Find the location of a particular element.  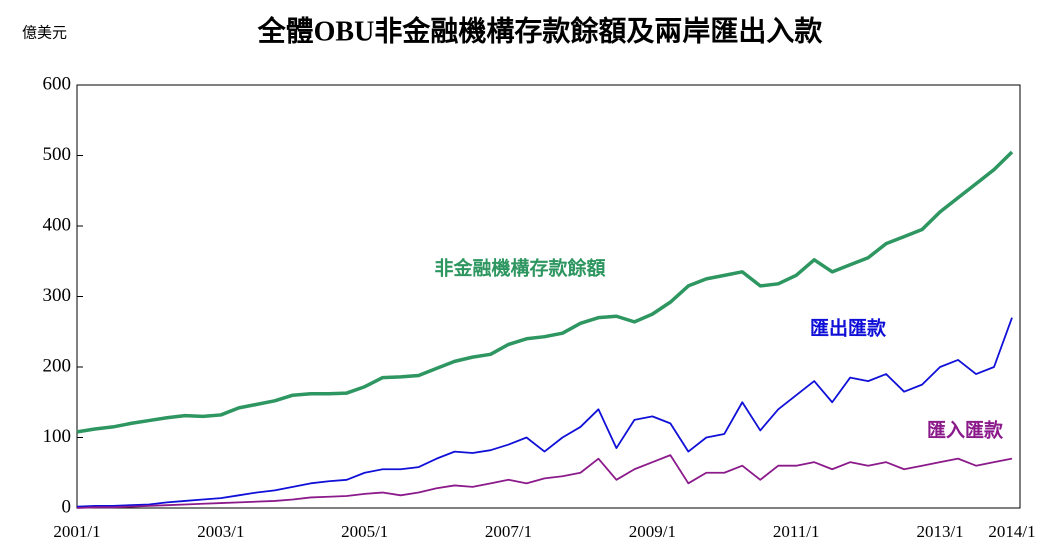

series-label: 匯出匯款 is located at coordinates (848, 327).